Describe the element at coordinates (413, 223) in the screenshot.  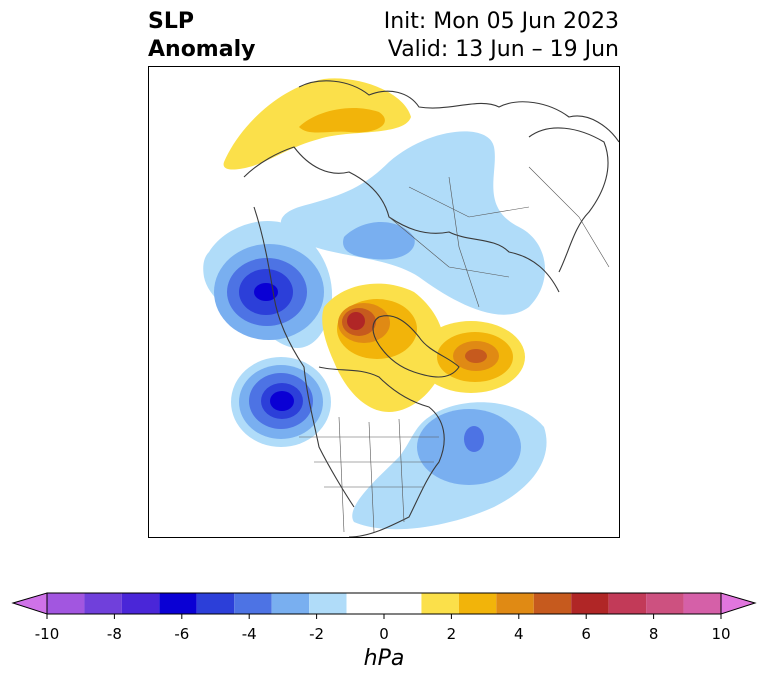
I see `eurasia-low-anomaly` at that location.